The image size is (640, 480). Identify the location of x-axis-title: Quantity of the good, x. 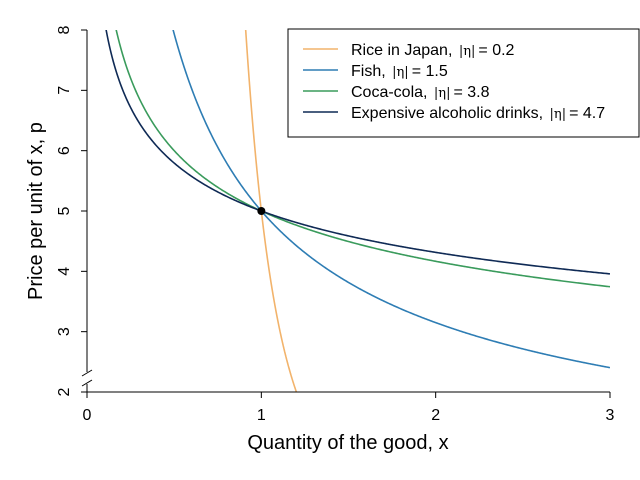
(347, 443).